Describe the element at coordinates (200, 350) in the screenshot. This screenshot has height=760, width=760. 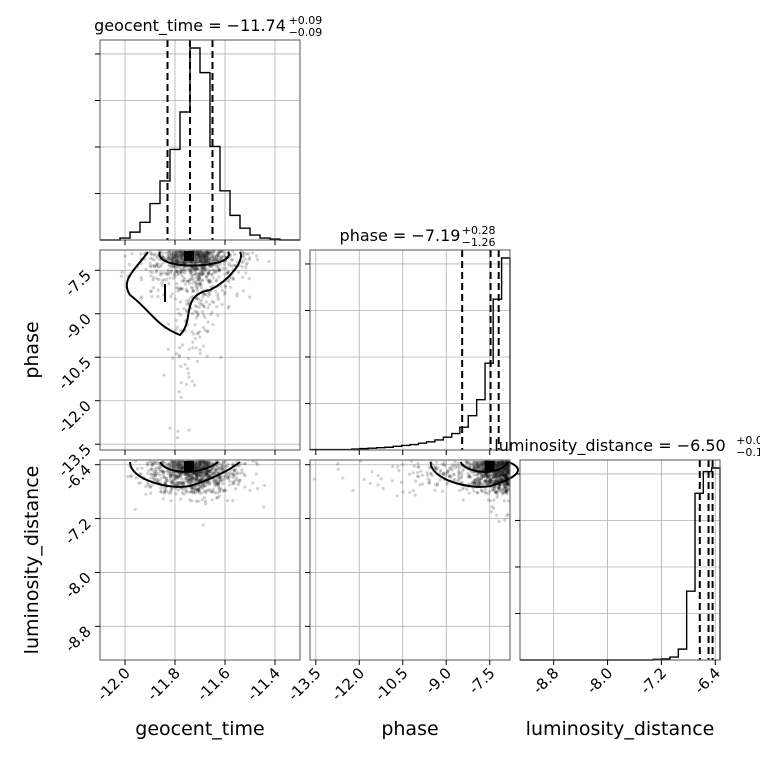
I see `panel-geocent_time-vs-phase` at that location.